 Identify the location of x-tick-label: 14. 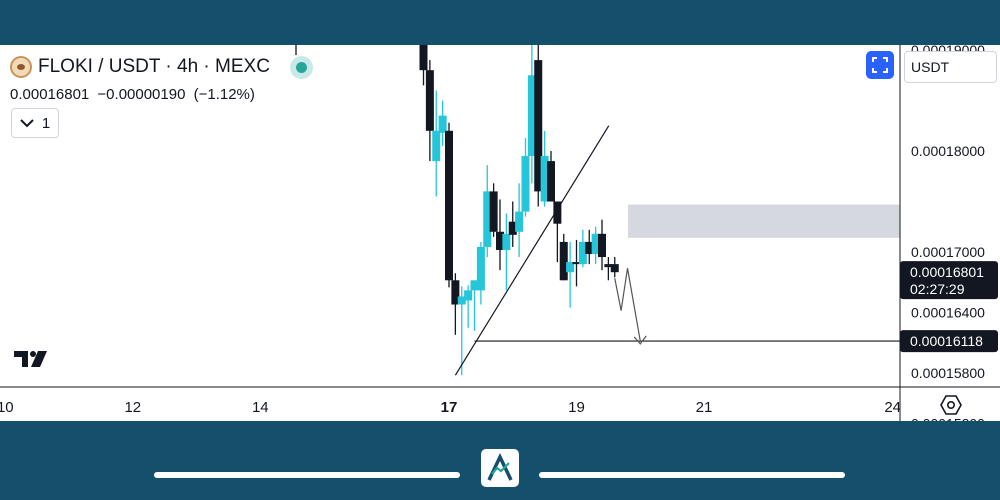
(260, 407).